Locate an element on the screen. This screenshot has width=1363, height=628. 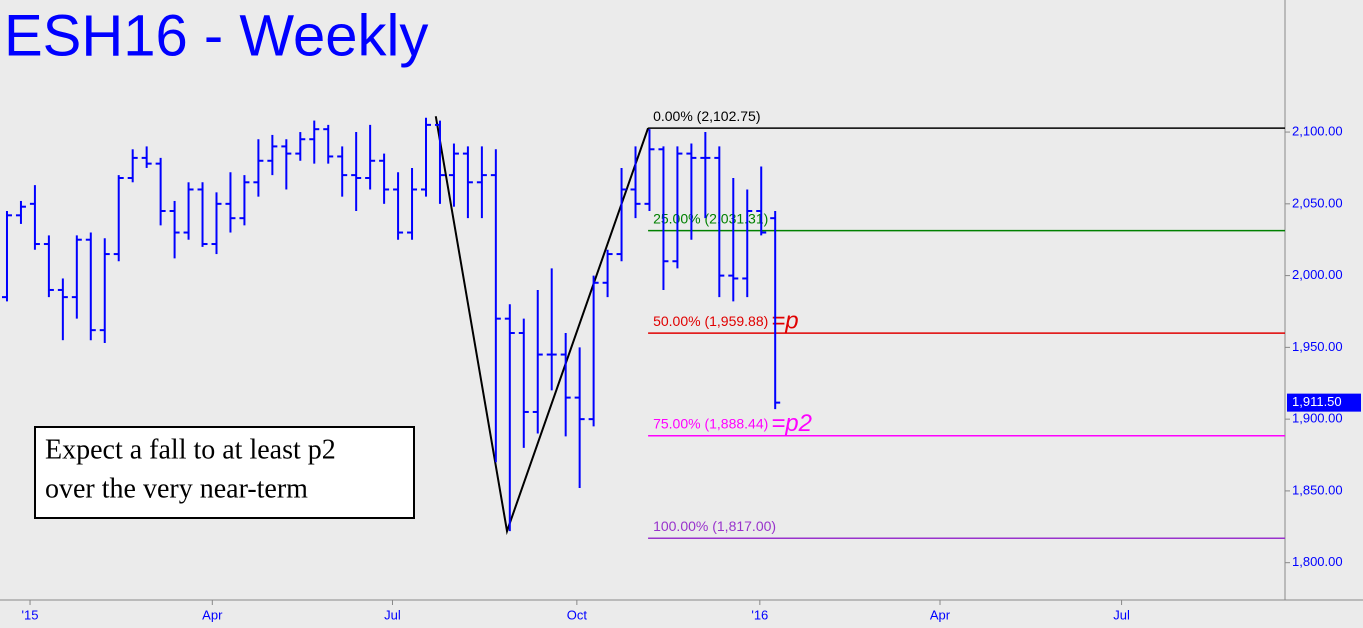
last-price-tag is located at coordinates (1324, 402).